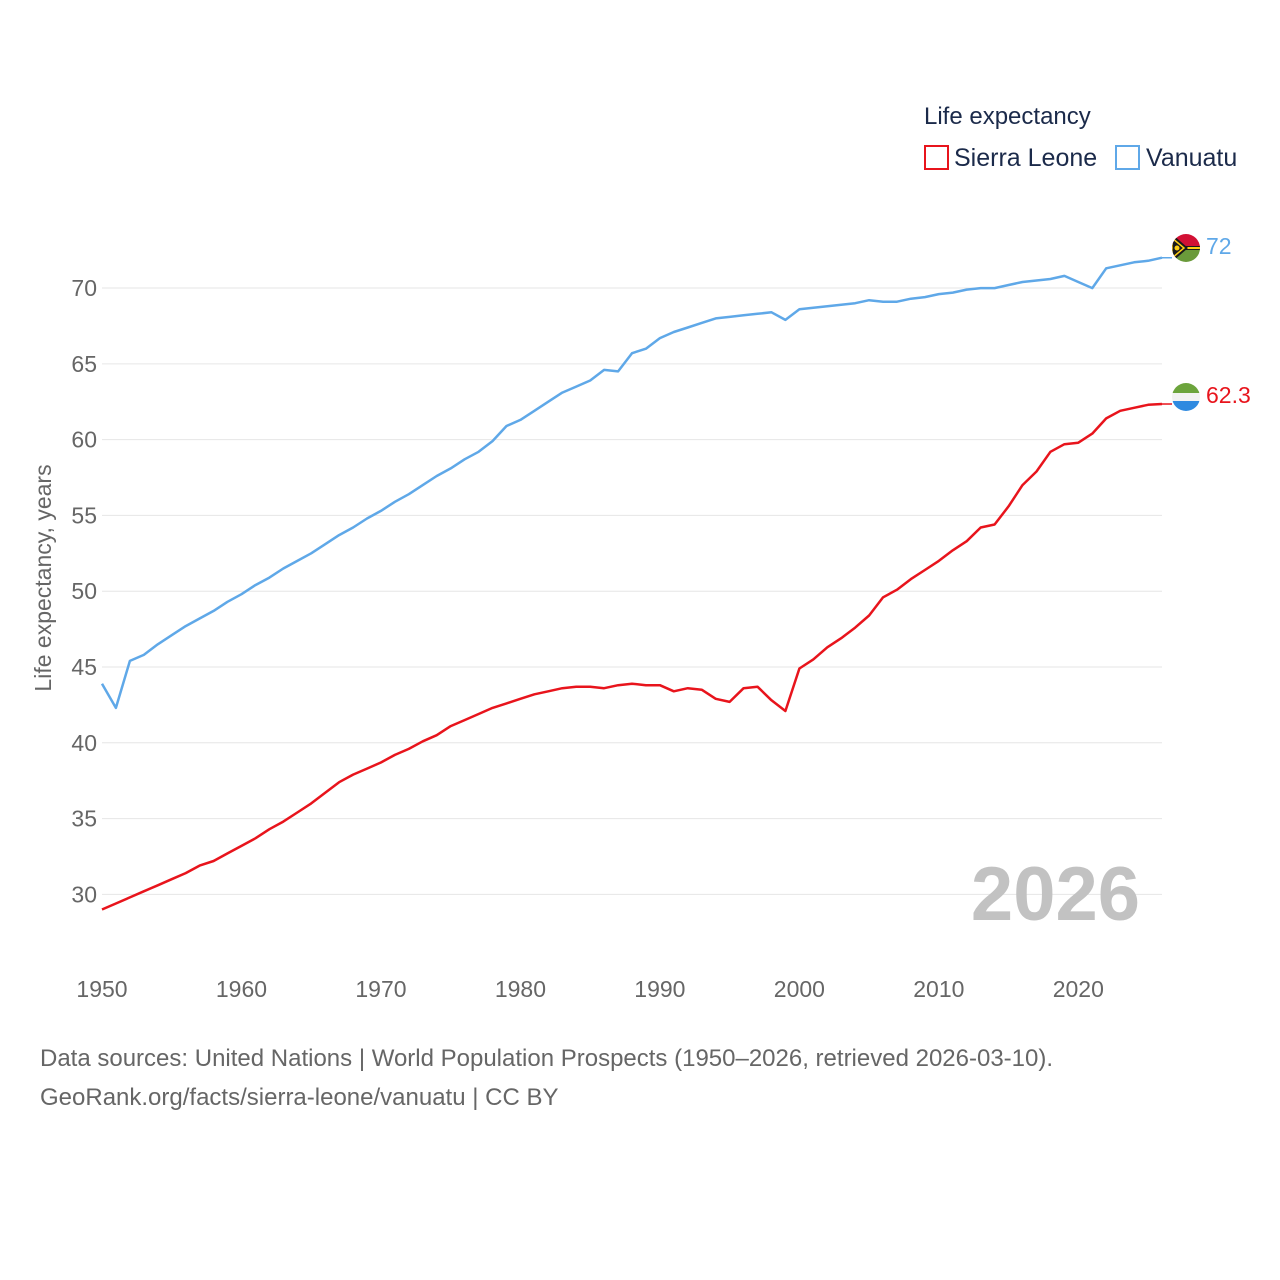 This screenshot has width=1280, height=1280. What do you see at coordinates (659, 989) in the screenshot?
I see `x-tick-label: 1990` at bounding box center [659, 989].